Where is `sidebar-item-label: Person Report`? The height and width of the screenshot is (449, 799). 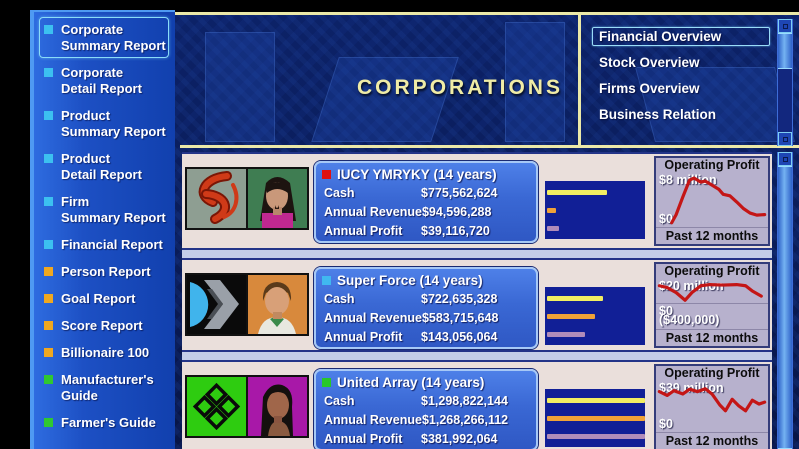
sidebar-item-label: Person Report is located at coordinates (106, 271).